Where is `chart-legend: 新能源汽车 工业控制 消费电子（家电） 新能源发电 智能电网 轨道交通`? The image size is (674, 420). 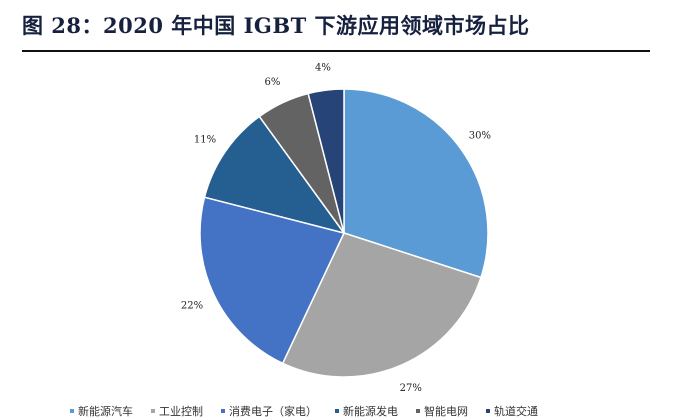
chart-legend: 新能源汽车 工业控制 消费电子（家电） 新能源发电 智能电网 轨道交通 is located at coordinates (350, 411).